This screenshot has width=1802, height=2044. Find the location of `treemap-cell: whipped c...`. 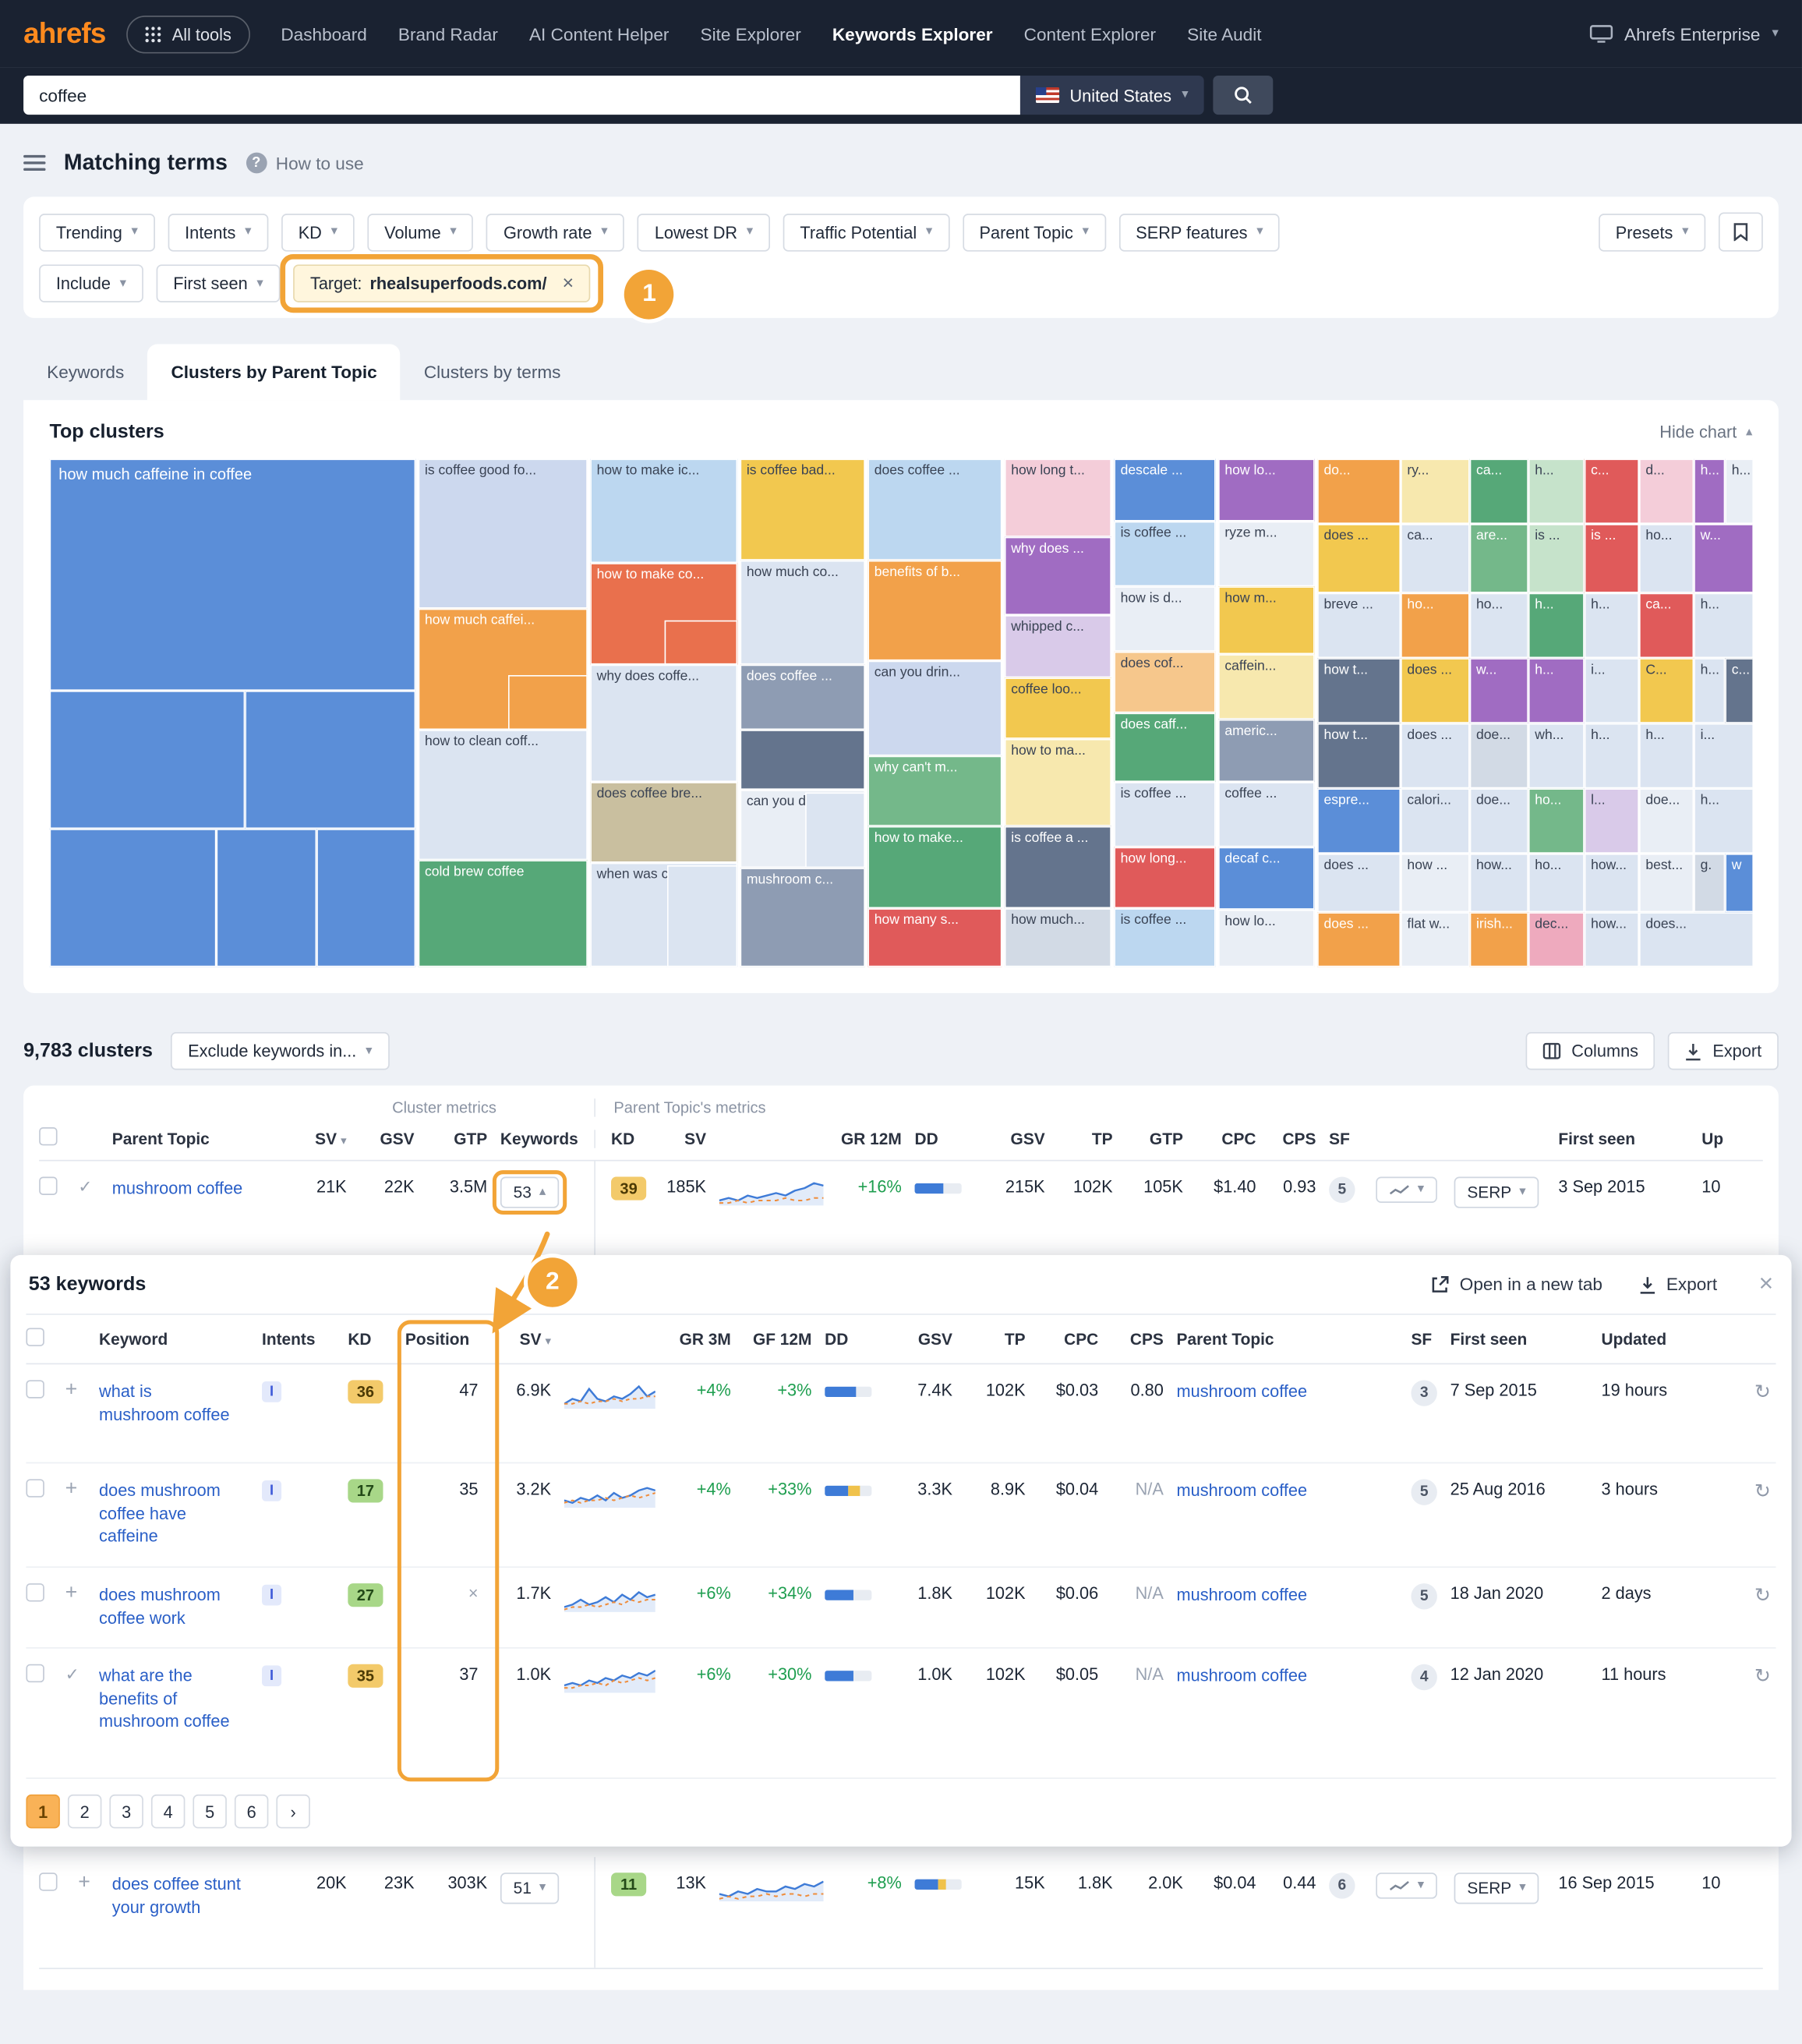

treemap-cell: whipped c... is located at coordinates (1057, 646).